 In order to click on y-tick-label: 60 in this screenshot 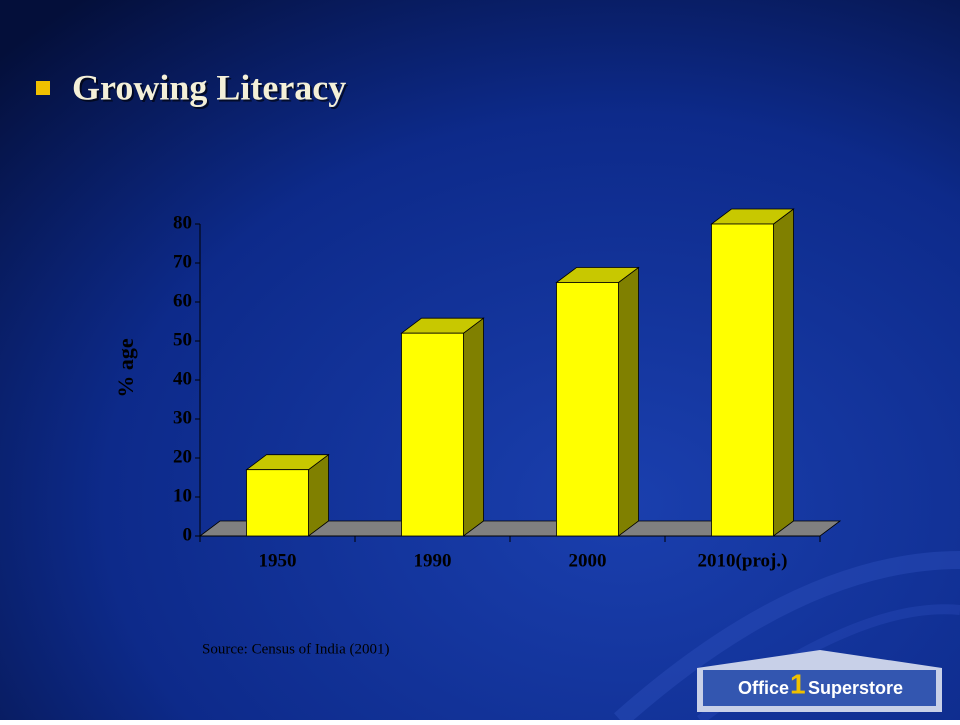, I will do `click(182, 300)`.